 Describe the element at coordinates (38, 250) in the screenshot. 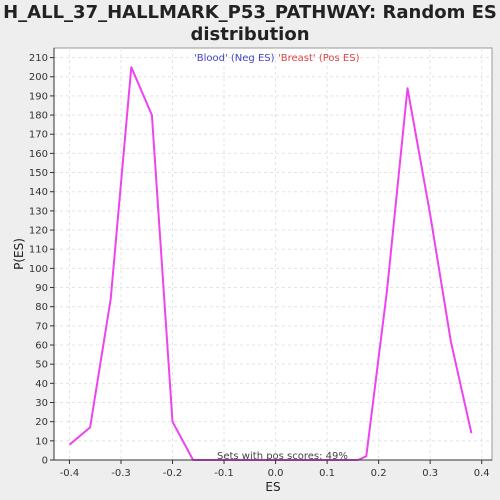

I see `y-tick-label: 110` at that location.